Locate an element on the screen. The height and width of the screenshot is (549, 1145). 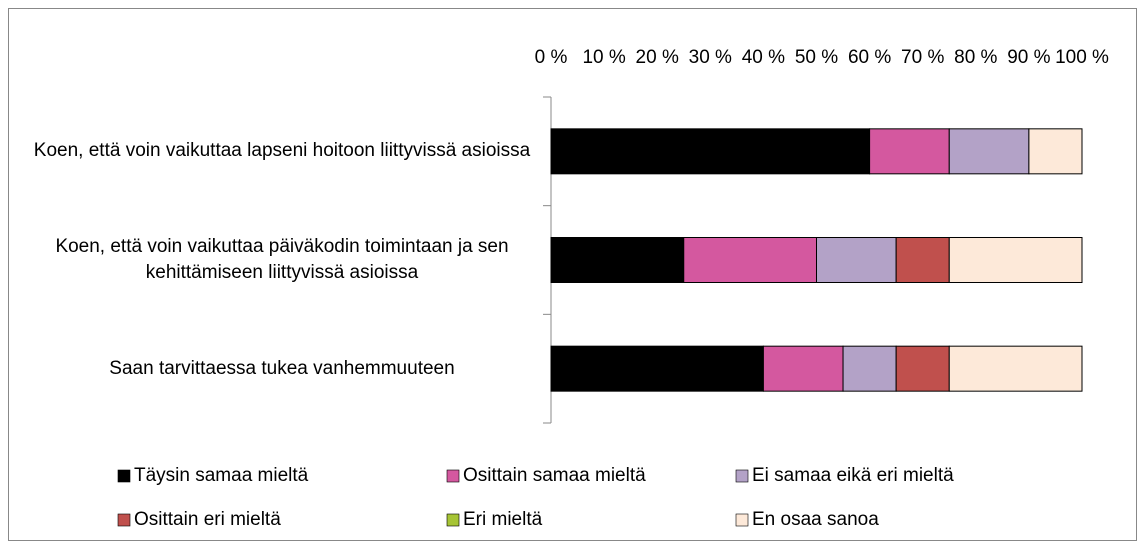
x-tick-label: 90 % is located at coordinates (1028, 57).